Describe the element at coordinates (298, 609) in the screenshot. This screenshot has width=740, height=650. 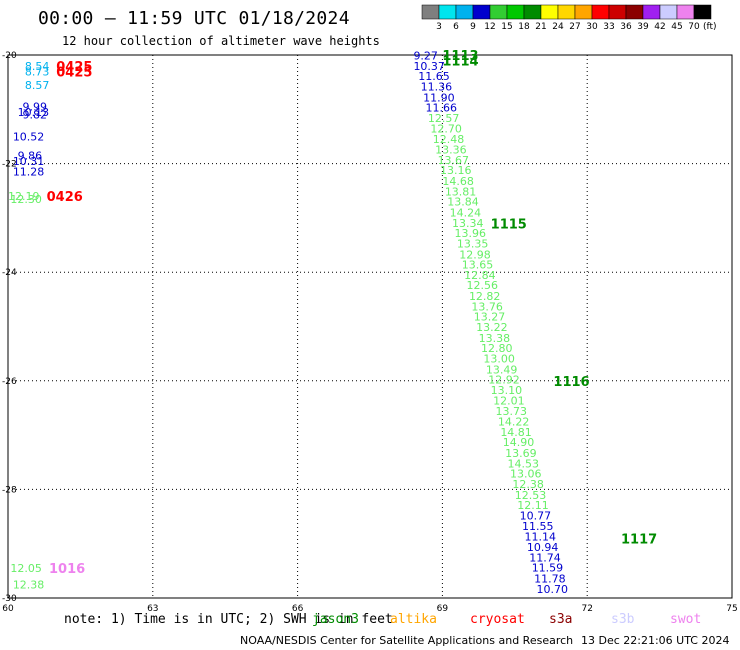
I see `longitude-tick-label: 66` at that location.